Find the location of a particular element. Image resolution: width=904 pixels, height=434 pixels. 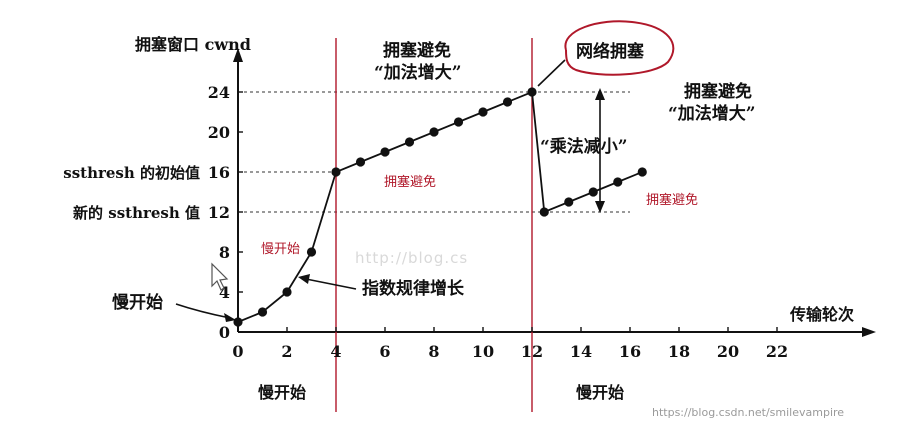

congestion-avoidance-2-line1: 拥塞避免 is located at coordinates (718, 91).